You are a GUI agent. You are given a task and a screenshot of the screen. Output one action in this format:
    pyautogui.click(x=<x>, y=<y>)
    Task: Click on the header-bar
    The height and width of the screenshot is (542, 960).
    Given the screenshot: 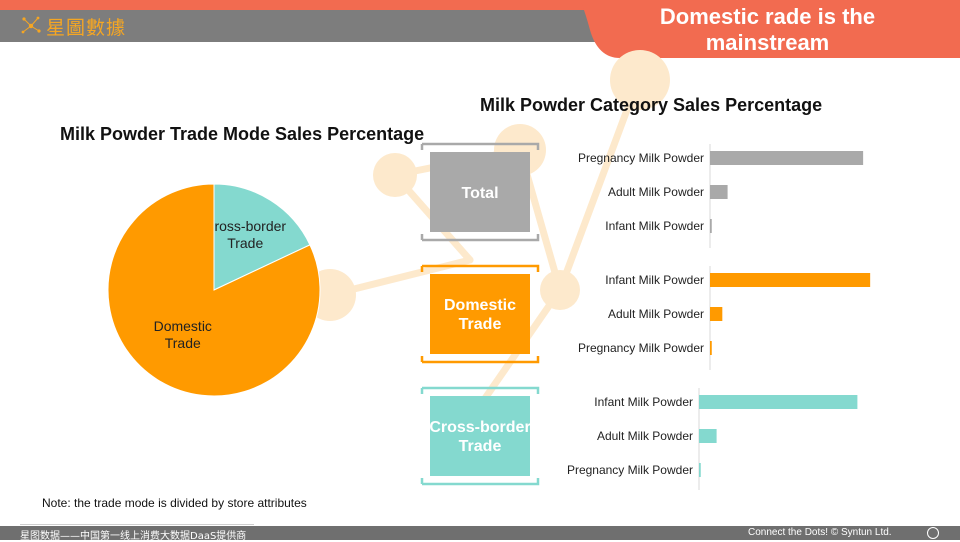 What is the action you would take?
    pyautogui.click(x=350, y=26)
    